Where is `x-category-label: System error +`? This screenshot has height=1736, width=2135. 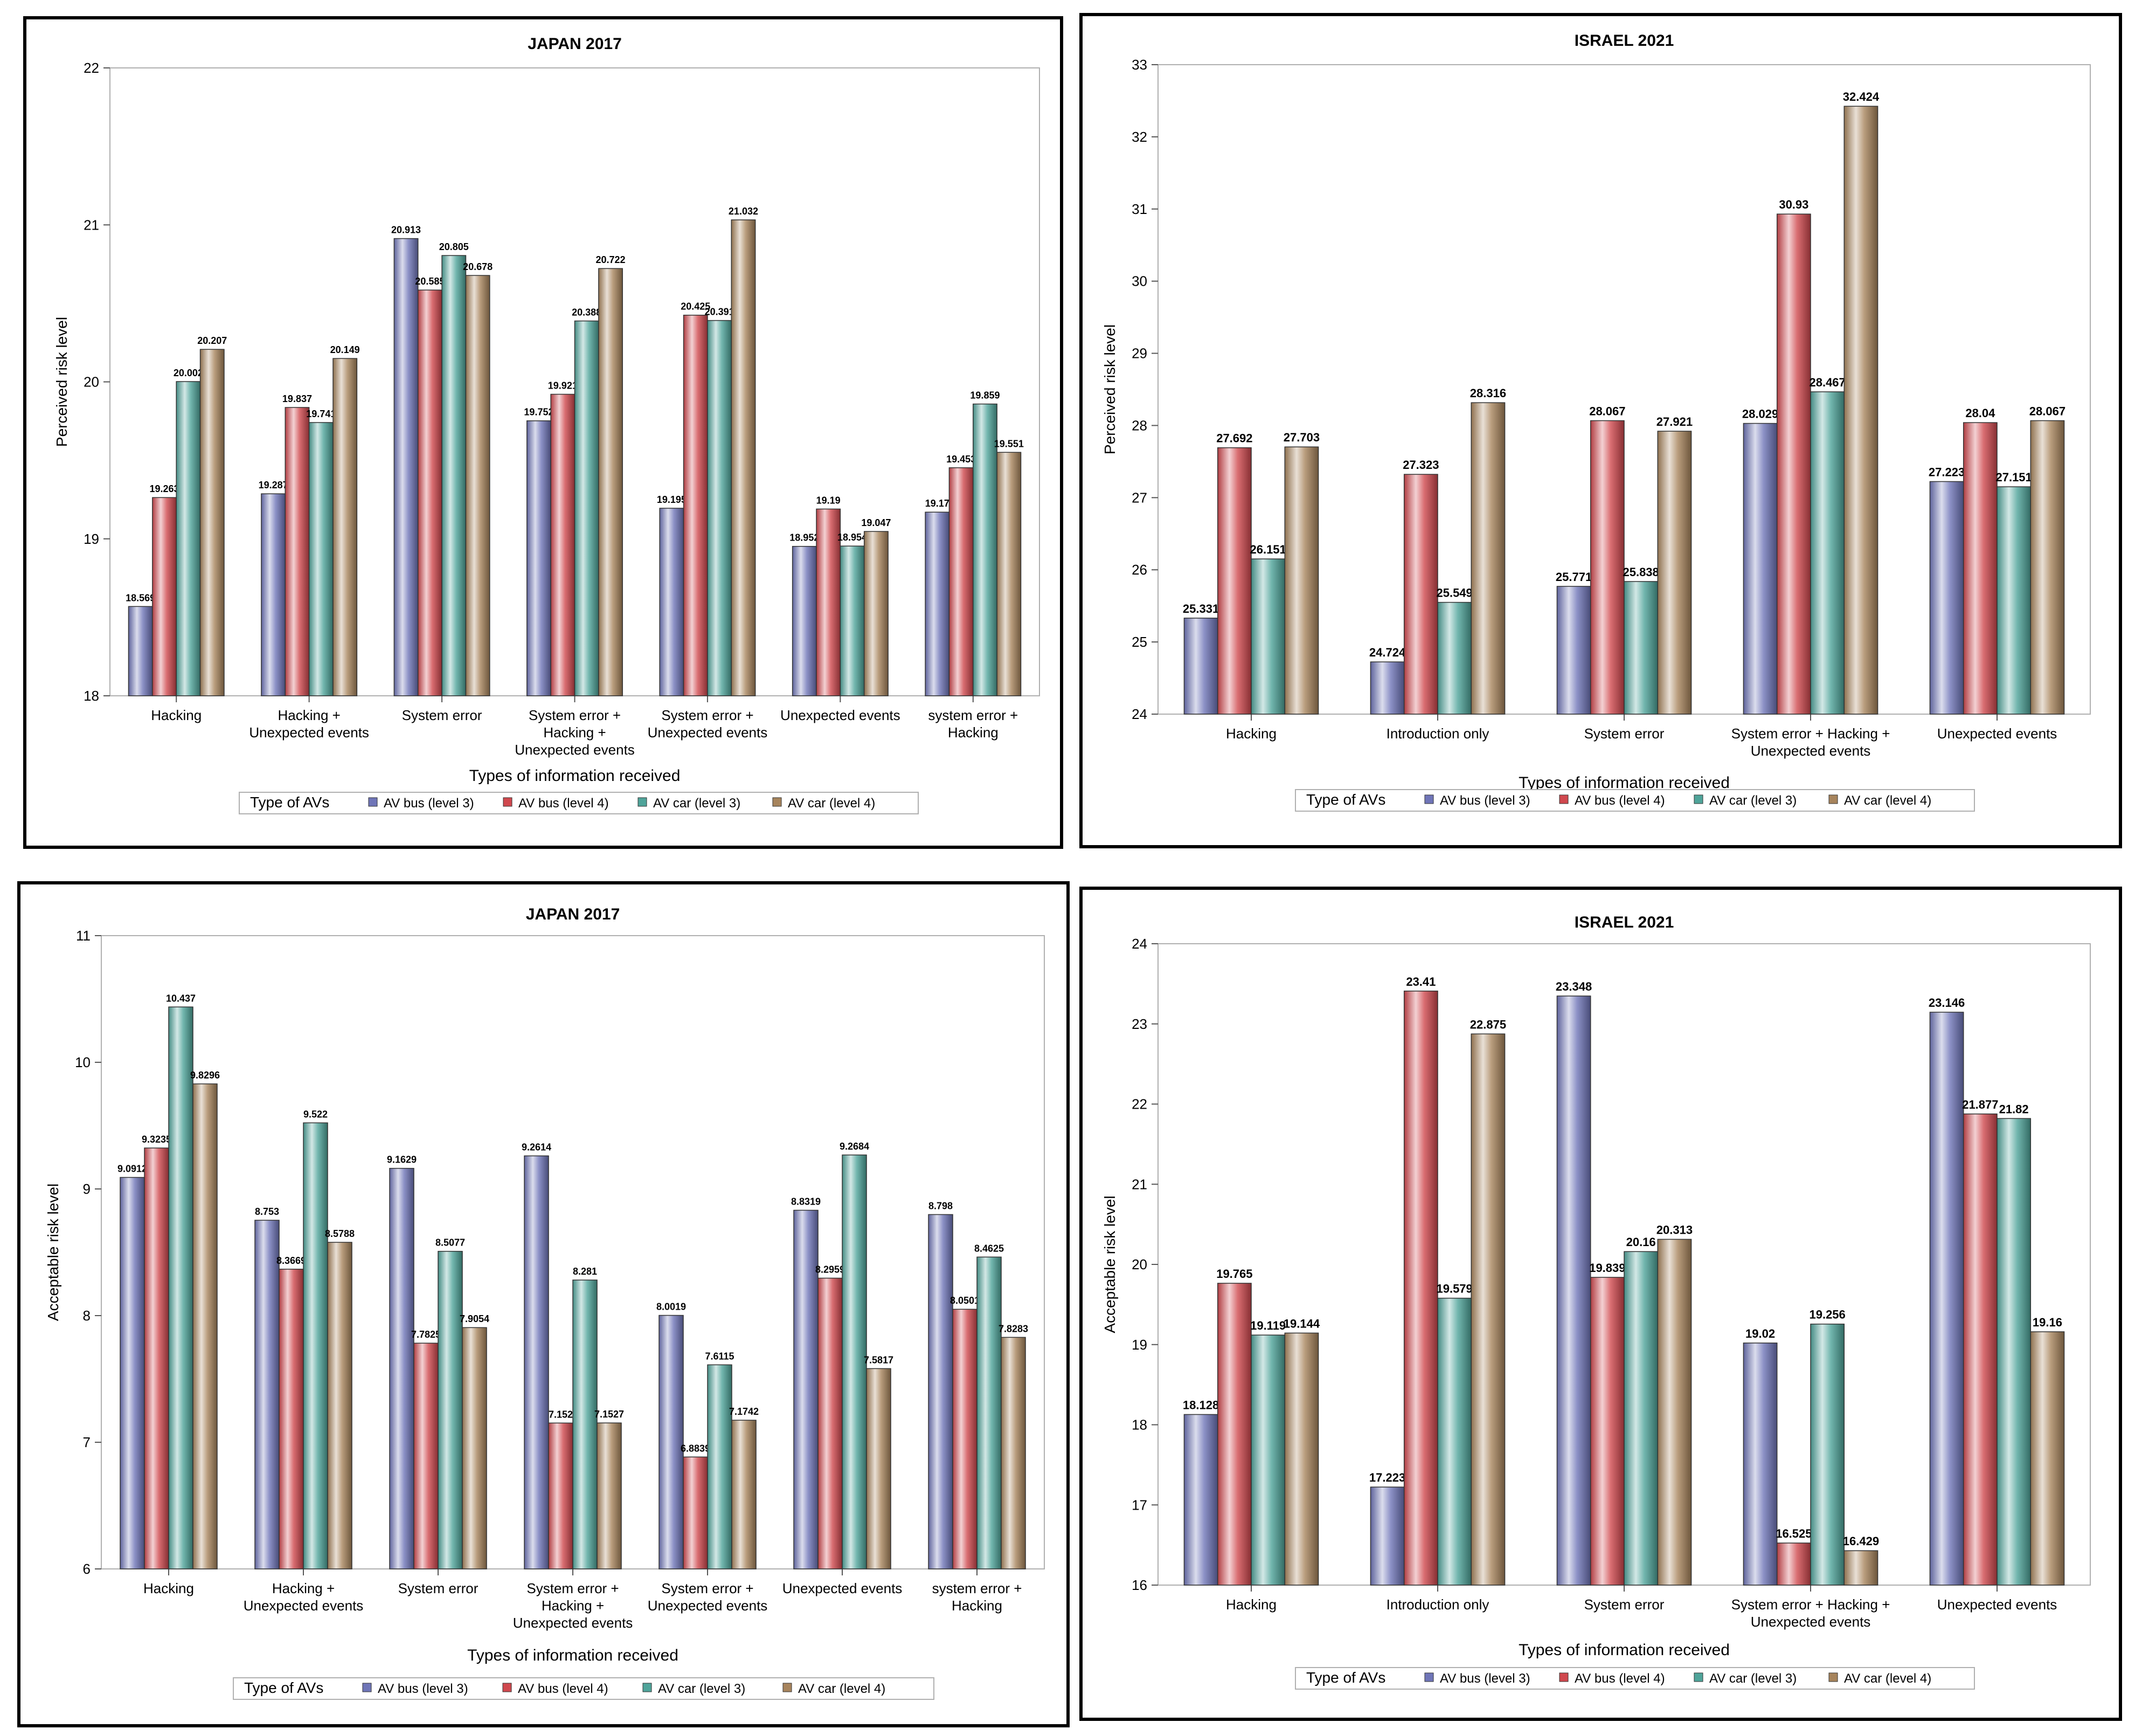
x-category-label: System error + is located at coordinates (575, 715).